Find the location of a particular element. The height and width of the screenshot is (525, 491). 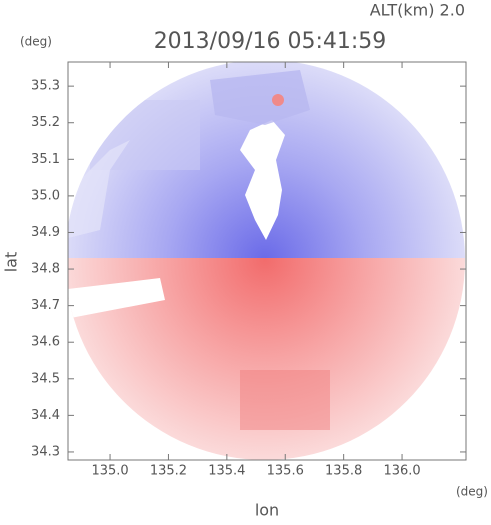

altitude-label: ALT(km) 2.0 is located at coordinates (417, 10).